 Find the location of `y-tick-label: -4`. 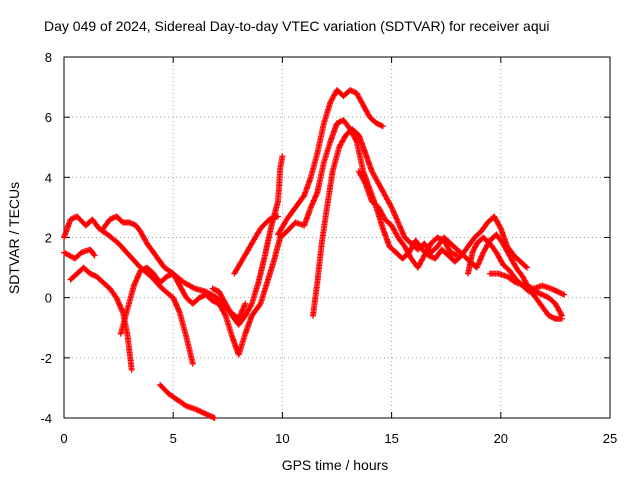

y-tick-label: -4 is located at coordinates (46, 418).